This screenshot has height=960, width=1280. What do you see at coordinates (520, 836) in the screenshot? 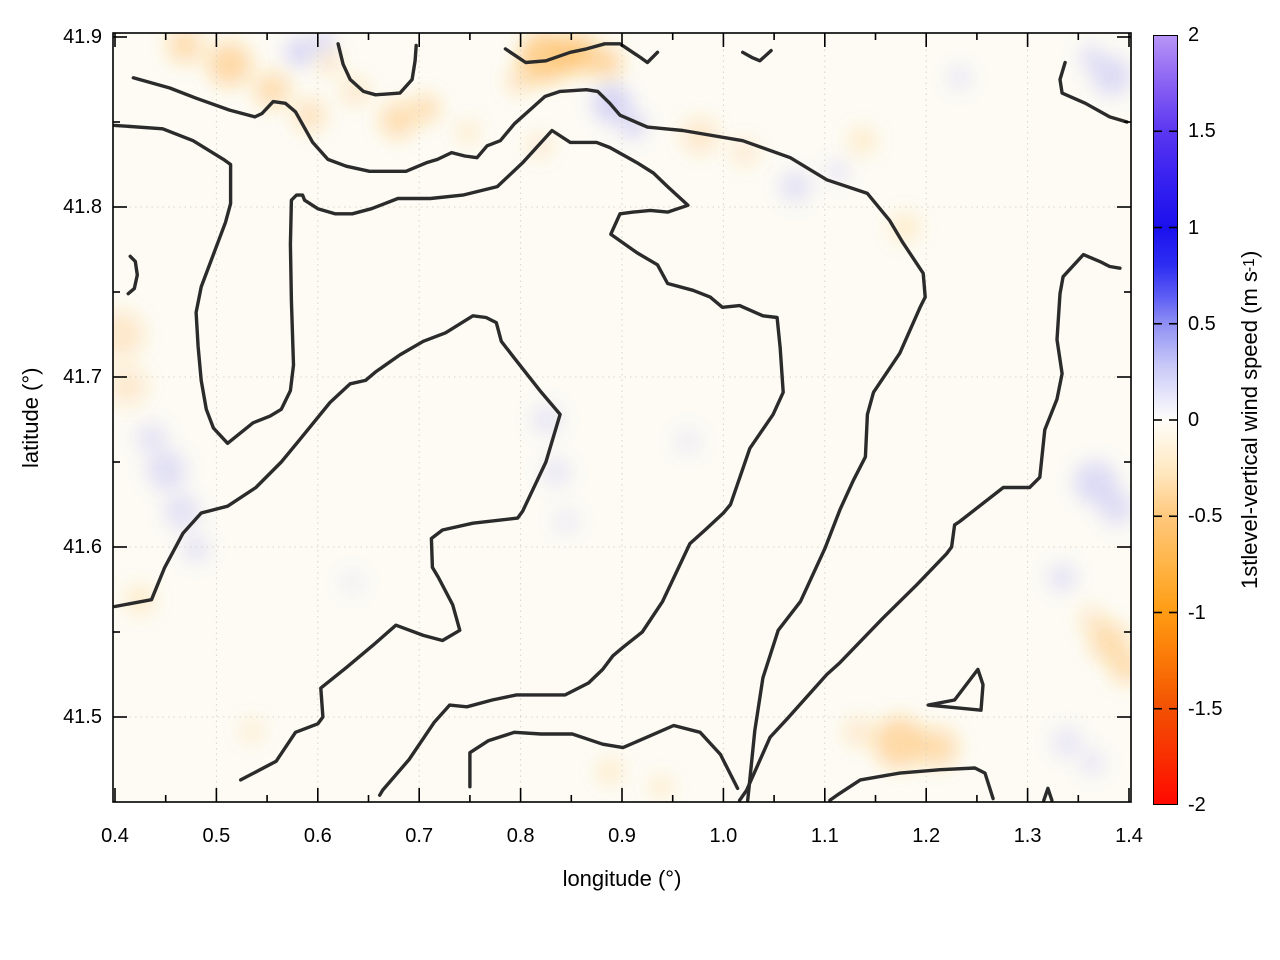
I see `x-tick-label: 0.8` at bounding box center [520, 836].